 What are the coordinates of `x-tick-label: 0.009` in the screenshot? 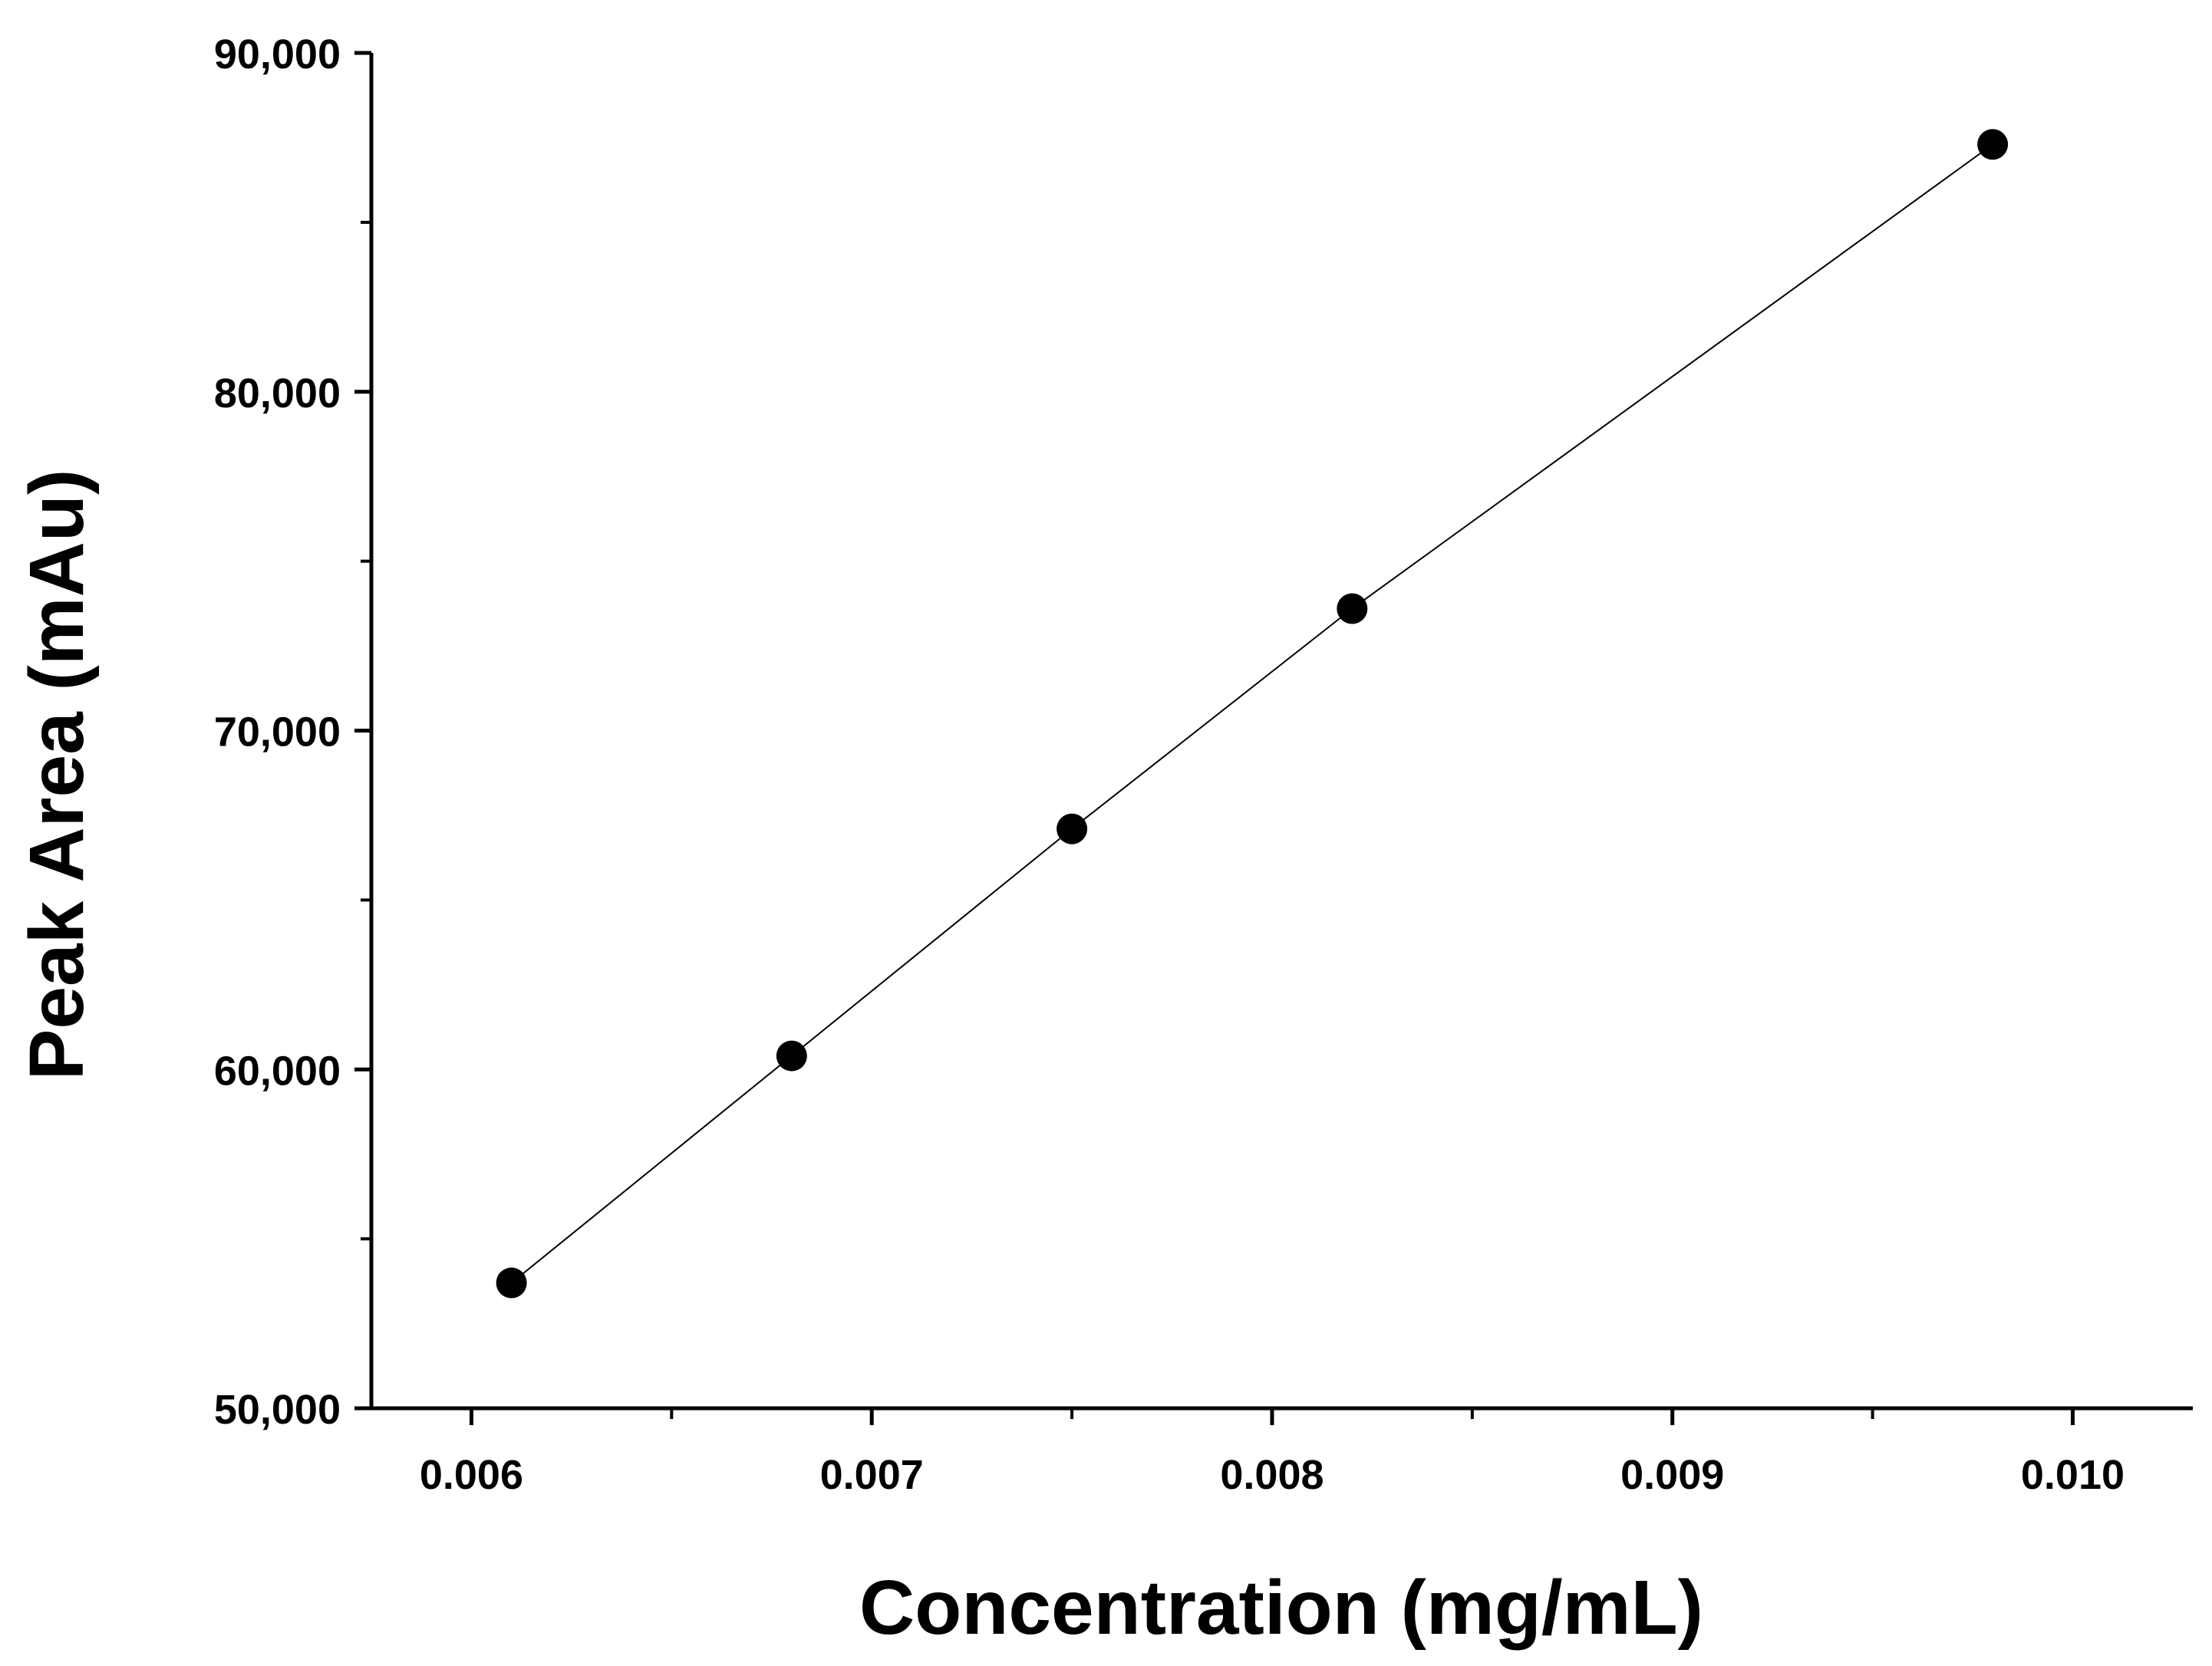 It's located at (1672, 1475).